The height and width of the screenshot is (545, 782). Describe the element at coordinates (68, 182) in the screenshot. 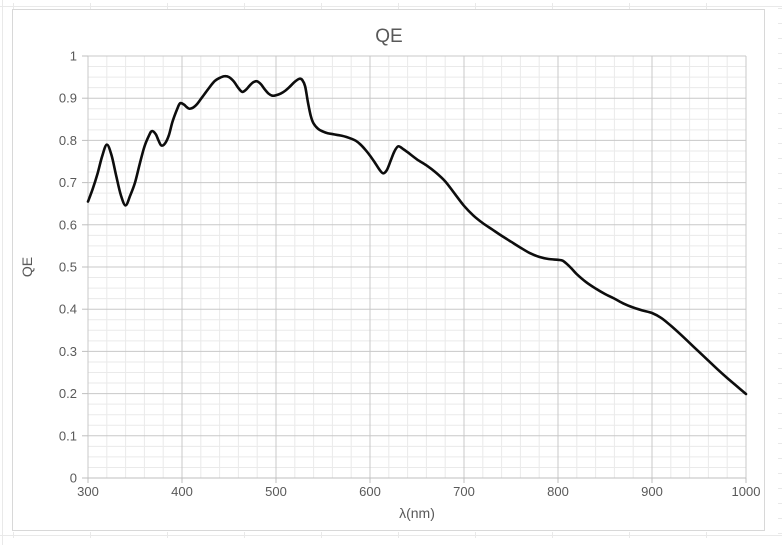

I see `y-tick-label: 0.7` at that location.